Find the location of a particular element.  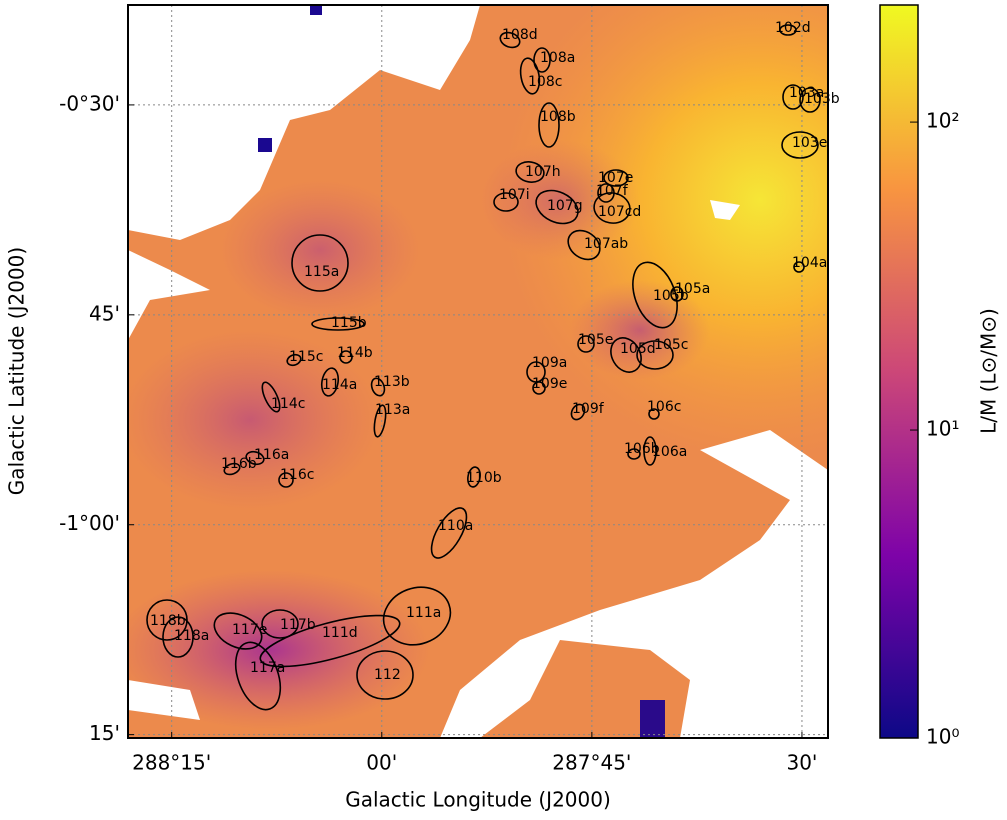

source-label: 105a is located at coordinates (692, 289).